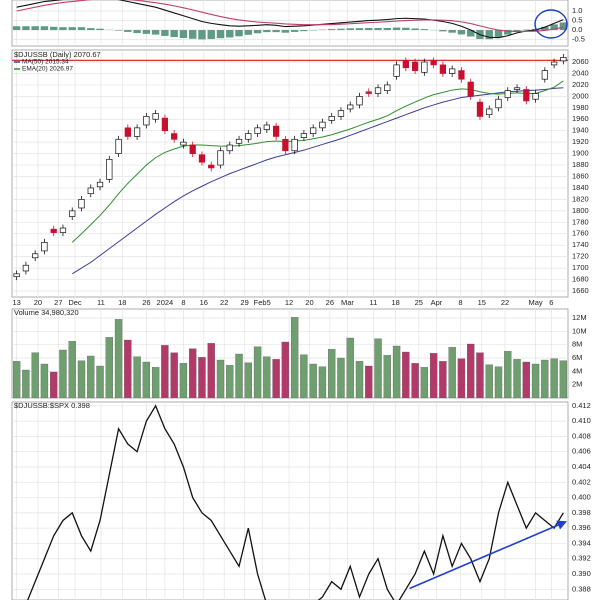  I want to click on y-tick-label: 1840, so click(580, 187).